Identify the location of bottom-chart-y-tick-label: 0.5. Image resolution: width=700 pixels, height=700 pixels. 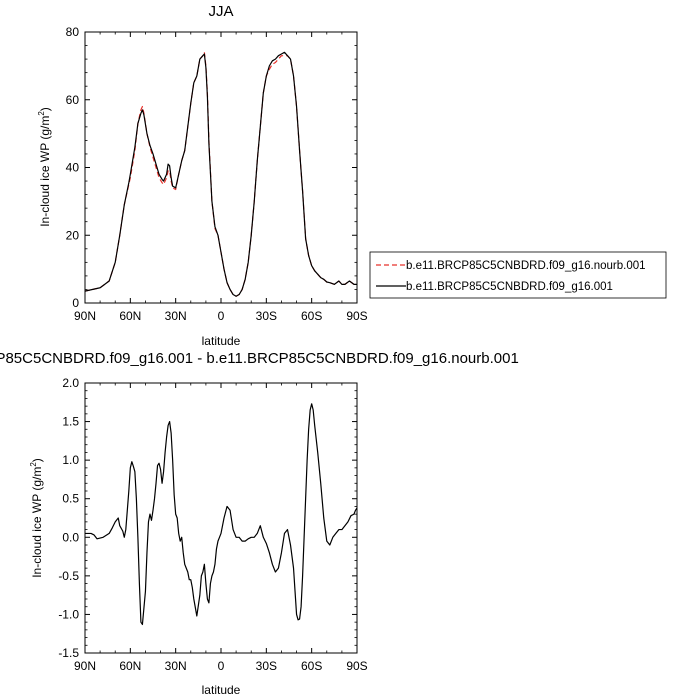
(70, 499).